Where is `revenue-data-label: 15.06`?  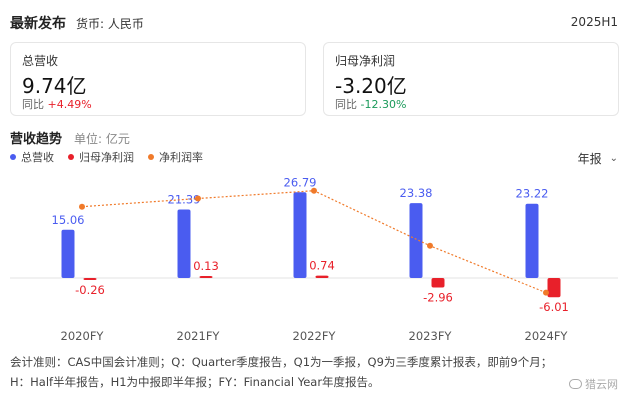 revenue-data-label: 15.06 is located at coordinates (68, 220).